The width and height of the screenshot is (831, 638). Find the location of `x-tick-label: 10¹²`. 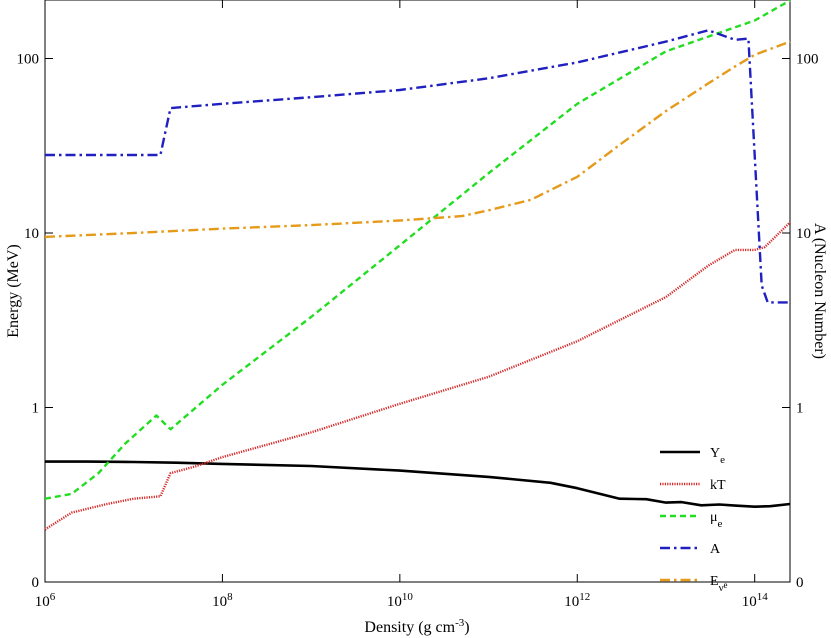

x-tick-label: 10¹² is located at coordinates (577, 600).